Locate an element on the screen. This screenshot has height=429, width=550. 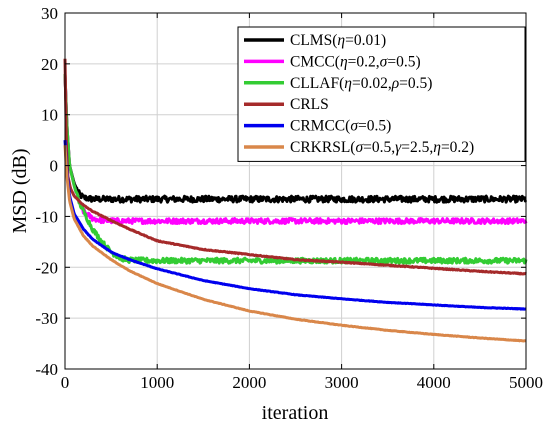
x-tick-label: 5000 is located at coordinates (526, 382).